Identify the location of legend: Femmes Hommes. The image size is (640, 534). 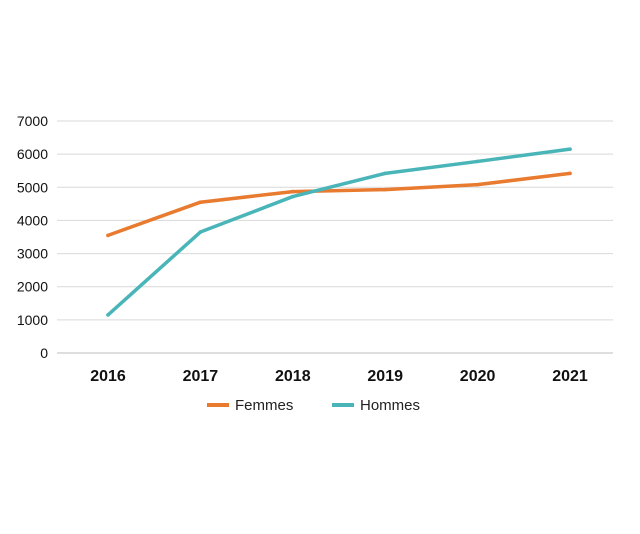
(313, 405).